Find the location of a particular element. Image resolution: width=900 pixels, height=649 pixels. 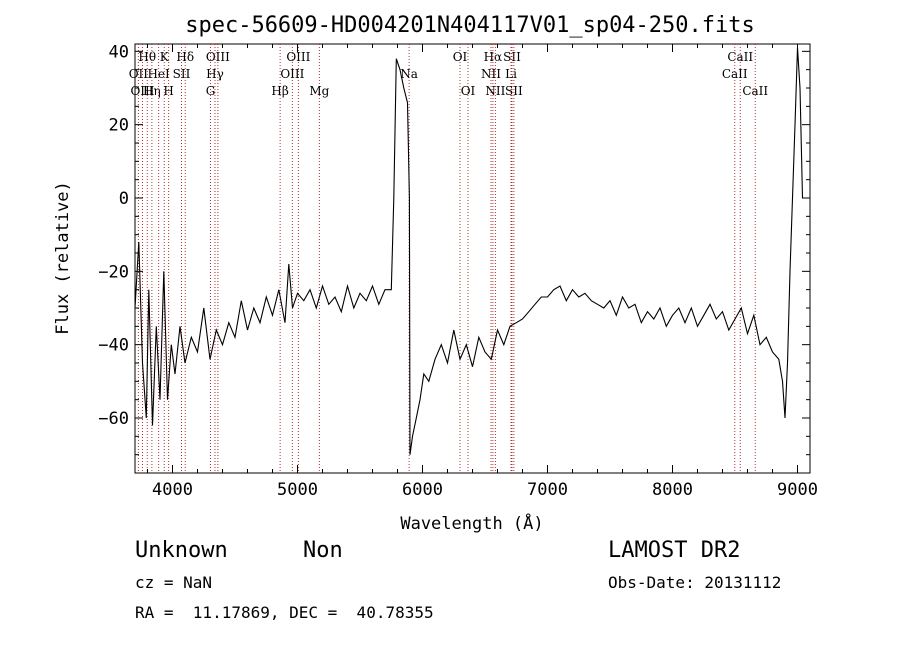

line-marker-label: G is located at coordinates (211, 91).